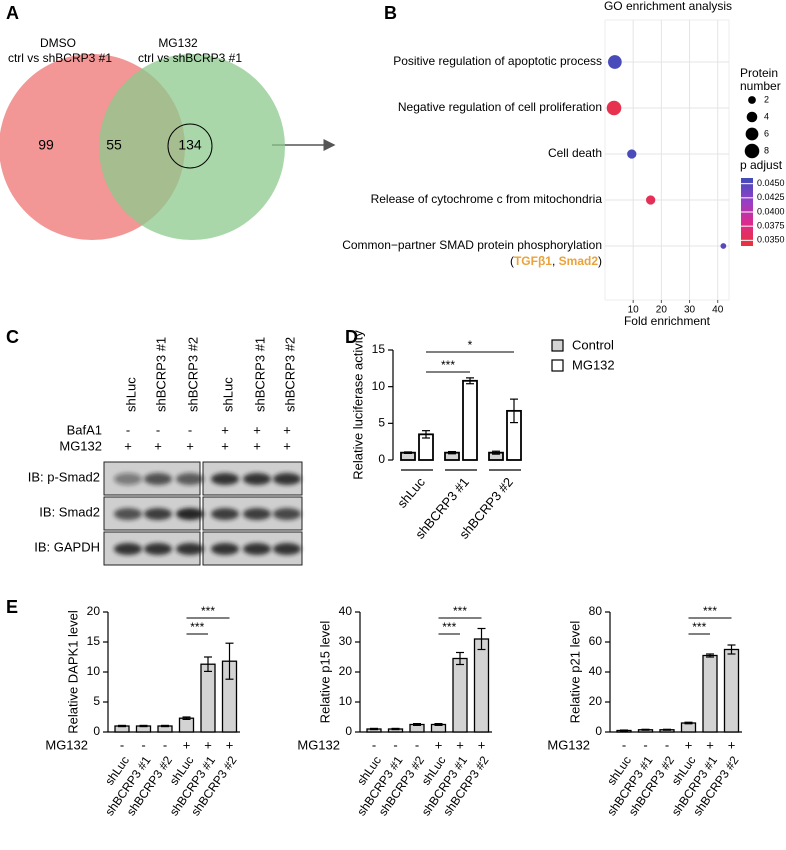  What do you see at coordinates (771, 211) in the screenshot?
I see `color-tick-label: 0.0400` at bounding box center [771, 211].